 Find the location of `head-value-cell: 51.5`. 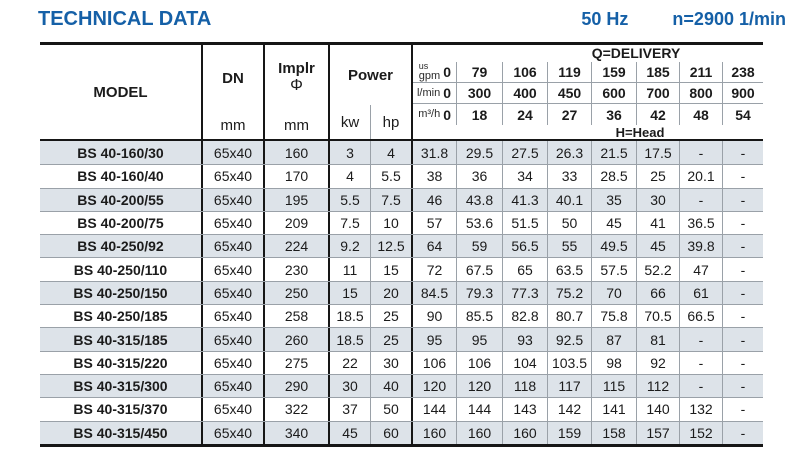

head-value-cell: 51.5 is located at coordinates (525, 223).